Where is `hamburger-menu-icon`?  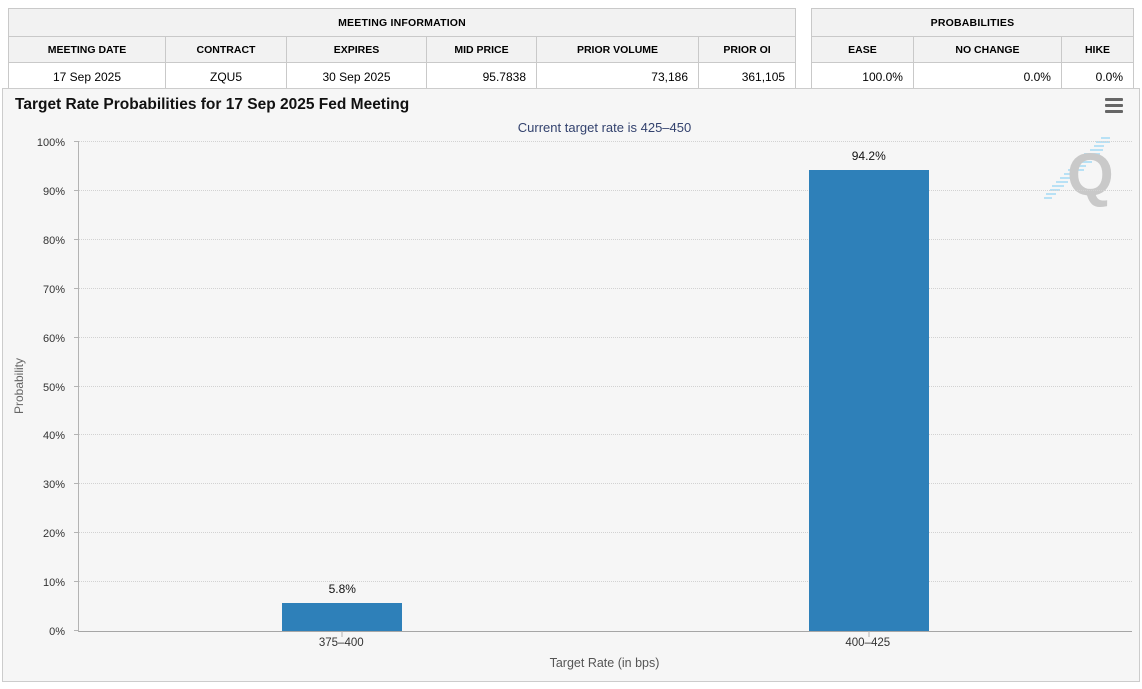
hamburger-menu-icon is located at coordinates (1114, 105).